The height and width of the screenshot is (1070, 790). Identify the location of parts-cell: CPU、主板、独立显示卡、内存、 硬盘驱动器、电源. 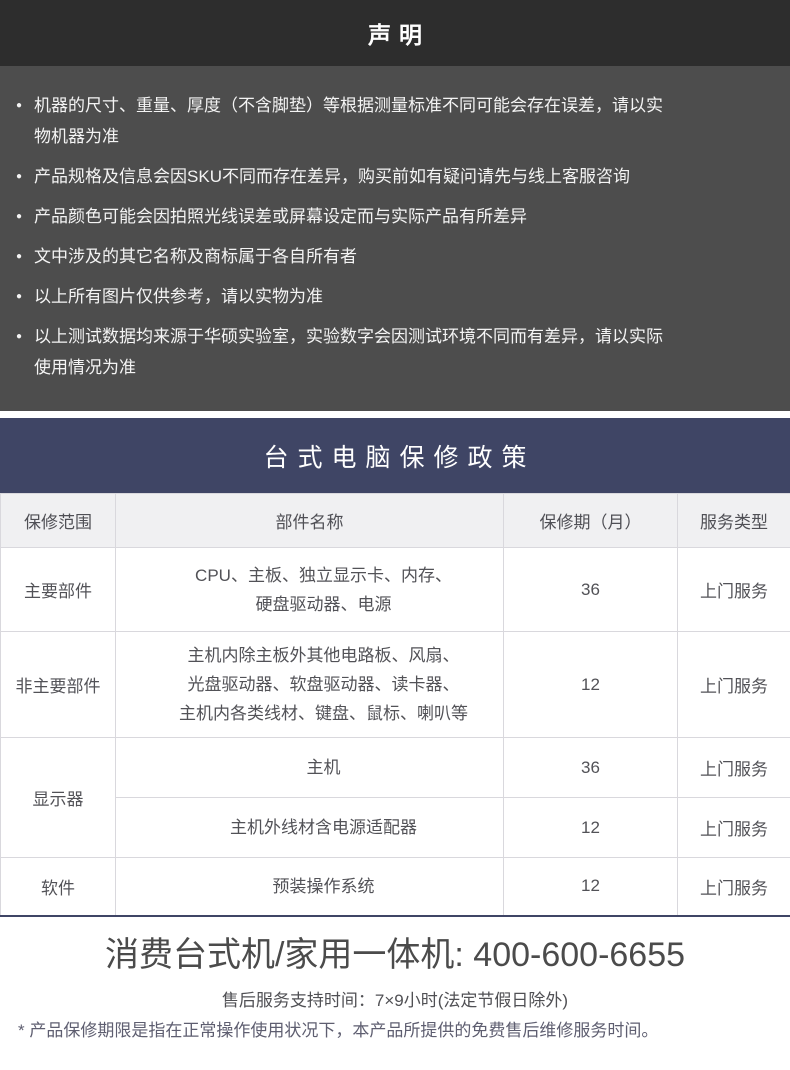
(309, 589).